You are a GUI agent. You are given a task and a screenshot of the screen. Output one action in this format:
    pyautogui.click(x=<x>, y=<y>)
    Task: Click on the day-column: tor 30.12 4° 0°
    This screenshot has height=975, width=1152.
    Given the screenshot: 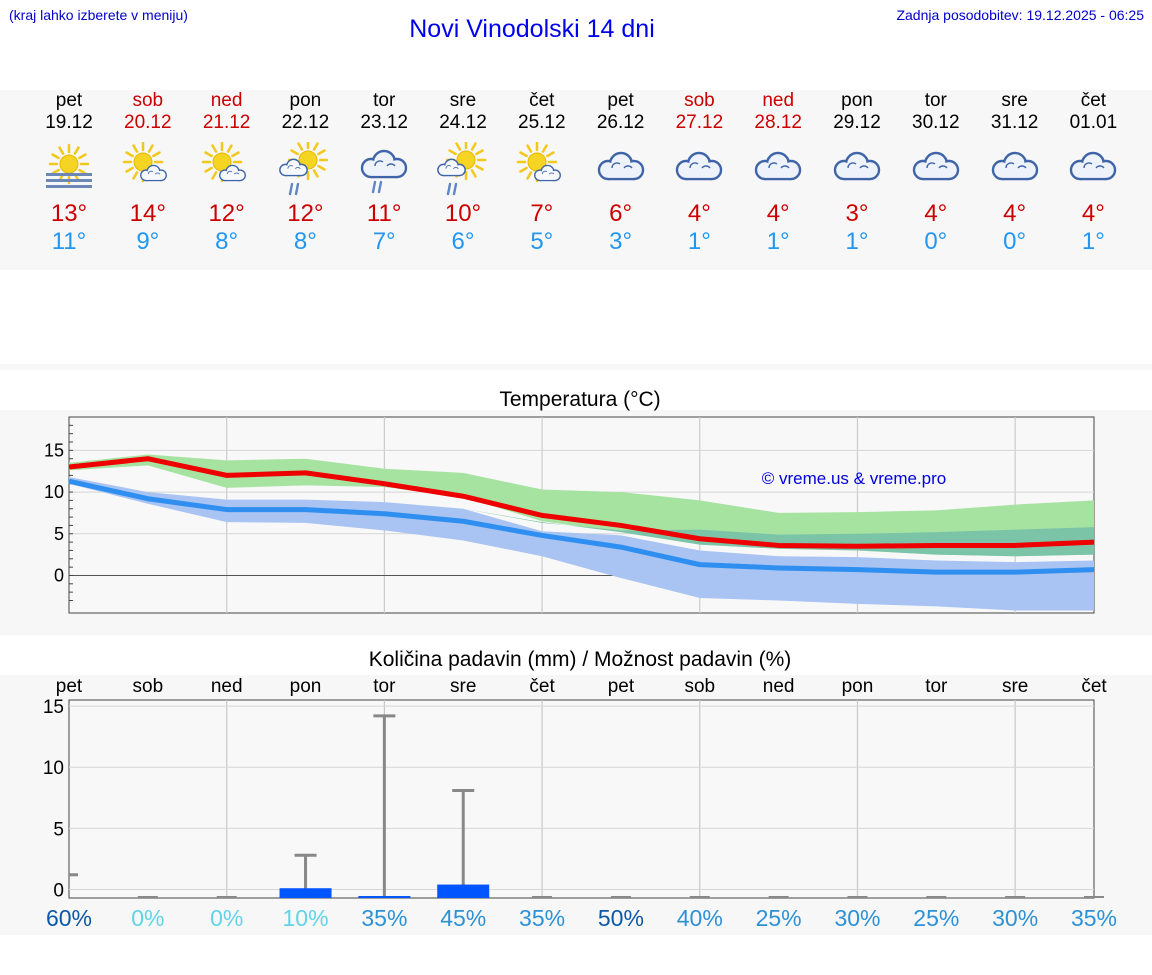 What is the action you would take?
    pyautogui.click(x=936, y=173)
    